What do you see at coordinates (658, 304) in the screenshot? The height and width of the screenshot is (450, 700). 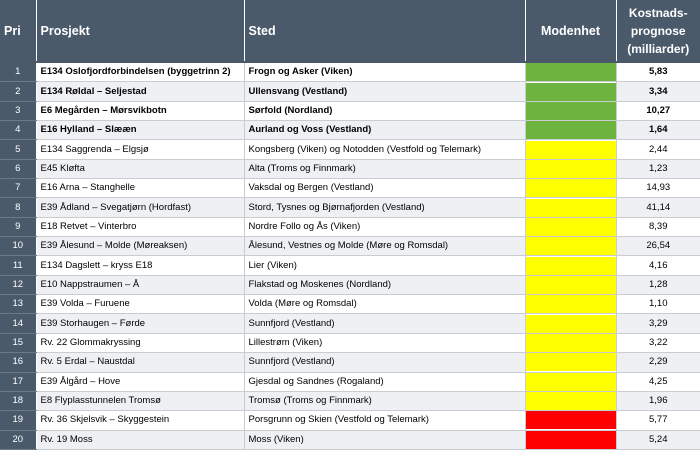 I see `cell-kostnad: 1,10` at bounding box center [658, 304].